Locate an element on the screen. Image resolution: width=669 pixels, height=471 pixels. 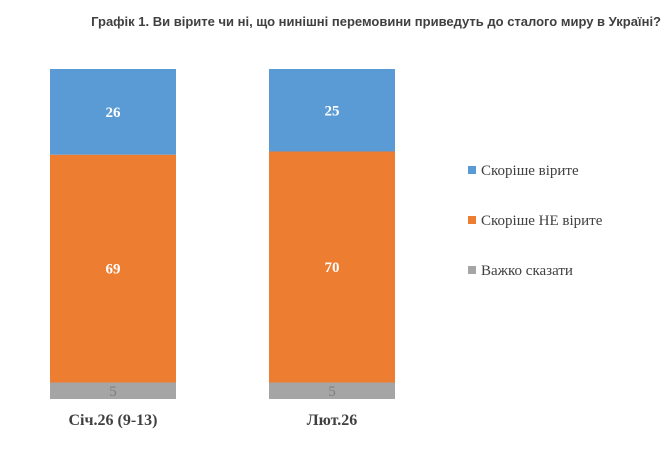
data-label: 25 is located at coordinates (332, 111).